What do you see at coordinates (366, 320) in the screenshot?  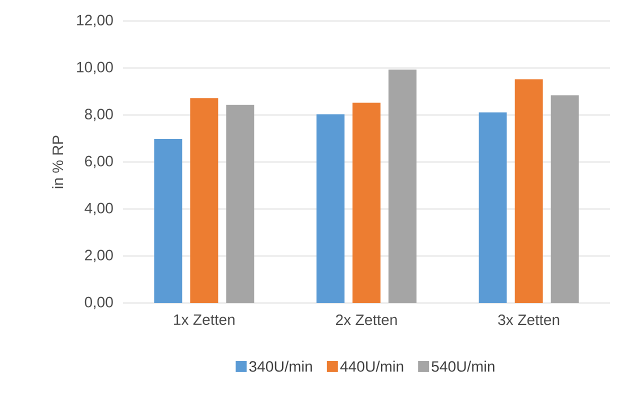 I see `x-tick-label: 2x Zetten` at bounding box center [366, 320].